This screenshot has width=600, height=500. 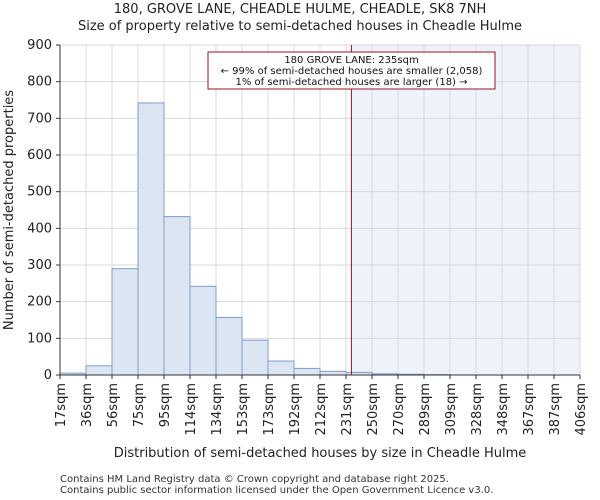 What do you see at coordinates (39, 118) in the screenshot?
I see `y-tick-label: 700` at bounding box center [39, 118].